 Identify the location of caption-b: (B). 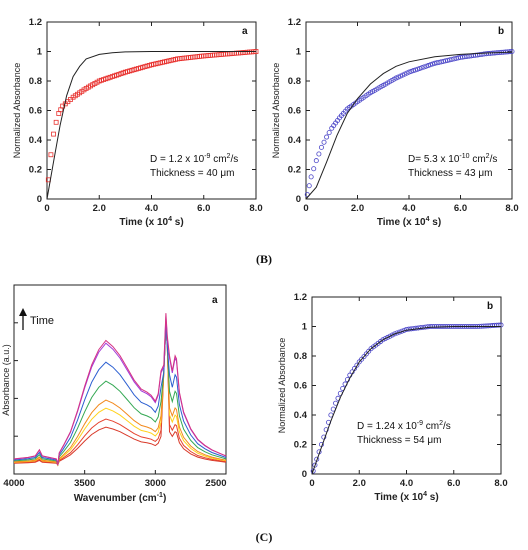
(264, 259).